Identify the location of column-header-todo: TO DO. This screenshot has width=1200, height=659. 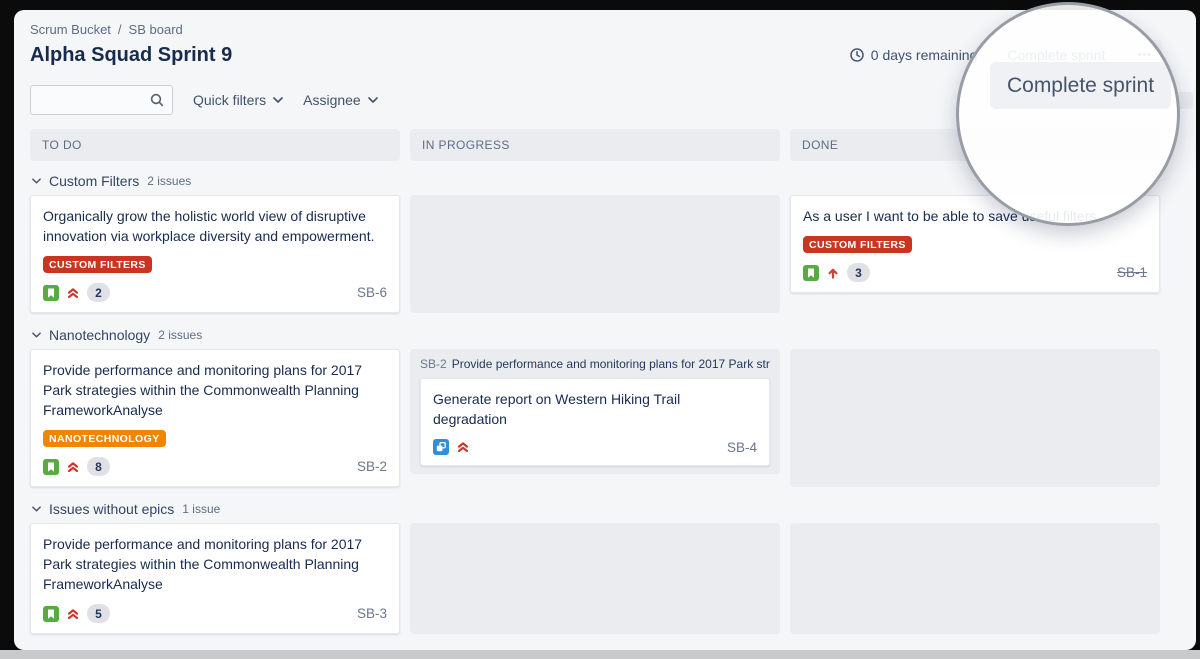
(215, 145).